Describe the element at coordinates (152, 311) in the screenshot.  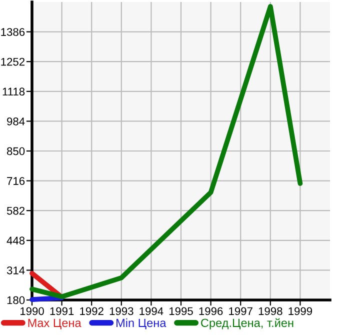
I see `x-tick-label: 1994` at that location.